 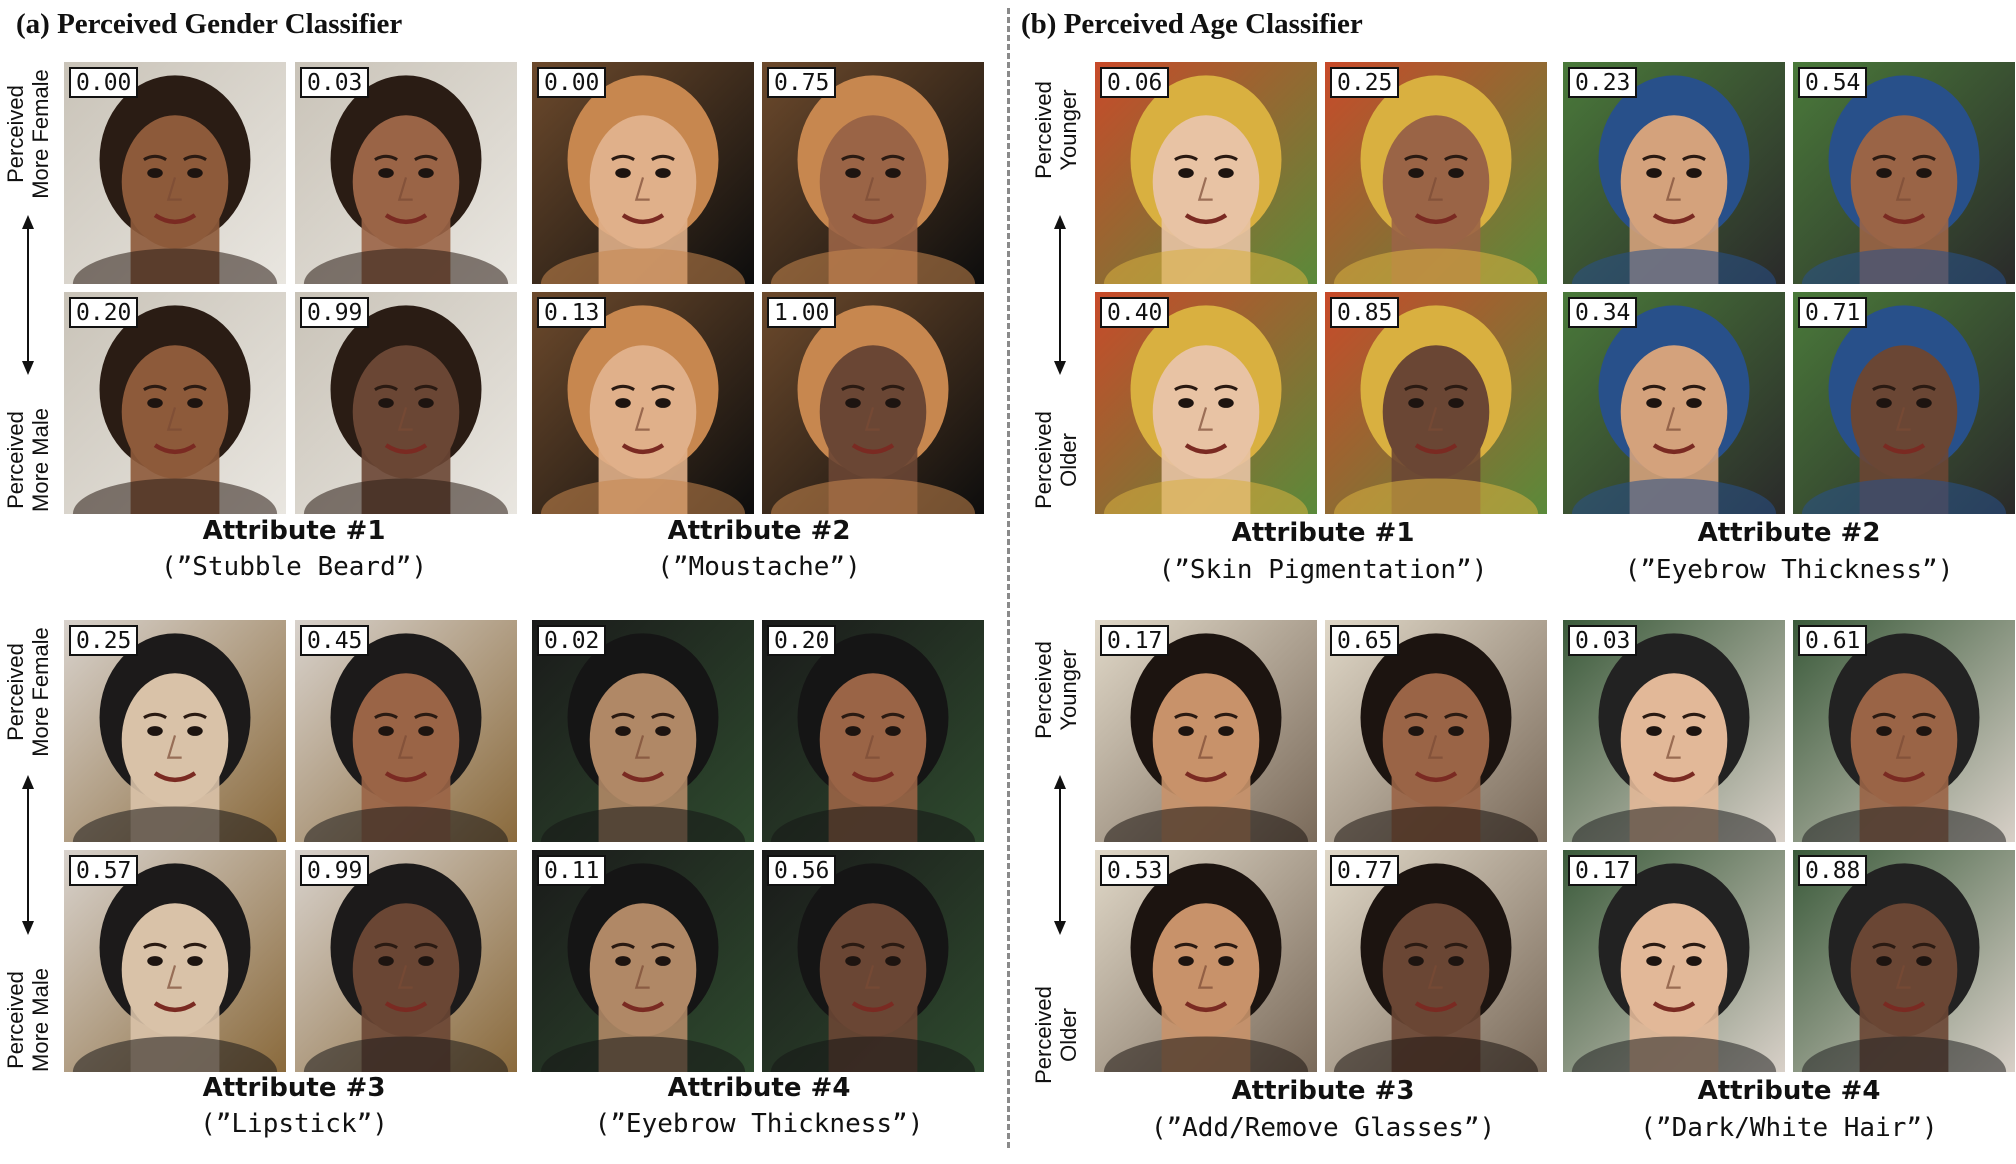 What do you see at coordinates (802, 312) in the screenshot?
I see `classifier-score-badge: 1.00` at bounding box center [802, 312].